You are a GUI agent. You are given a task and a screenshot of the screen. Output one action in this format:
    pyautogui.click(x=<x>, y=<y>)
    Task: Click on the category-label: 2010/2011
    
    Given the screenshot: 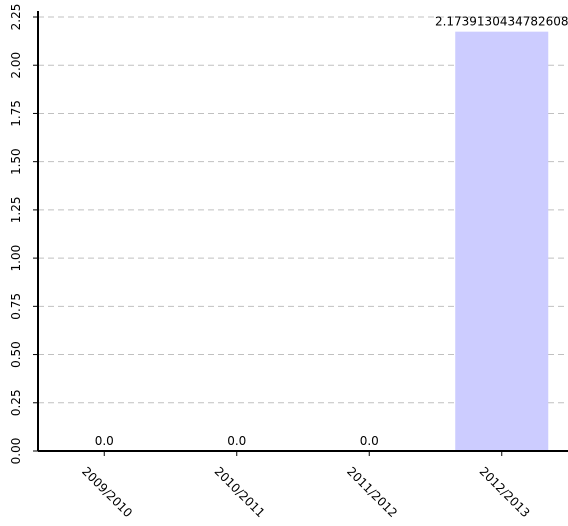 What is the action you would take?
    pyautogui.click(x=240, y=492)
    